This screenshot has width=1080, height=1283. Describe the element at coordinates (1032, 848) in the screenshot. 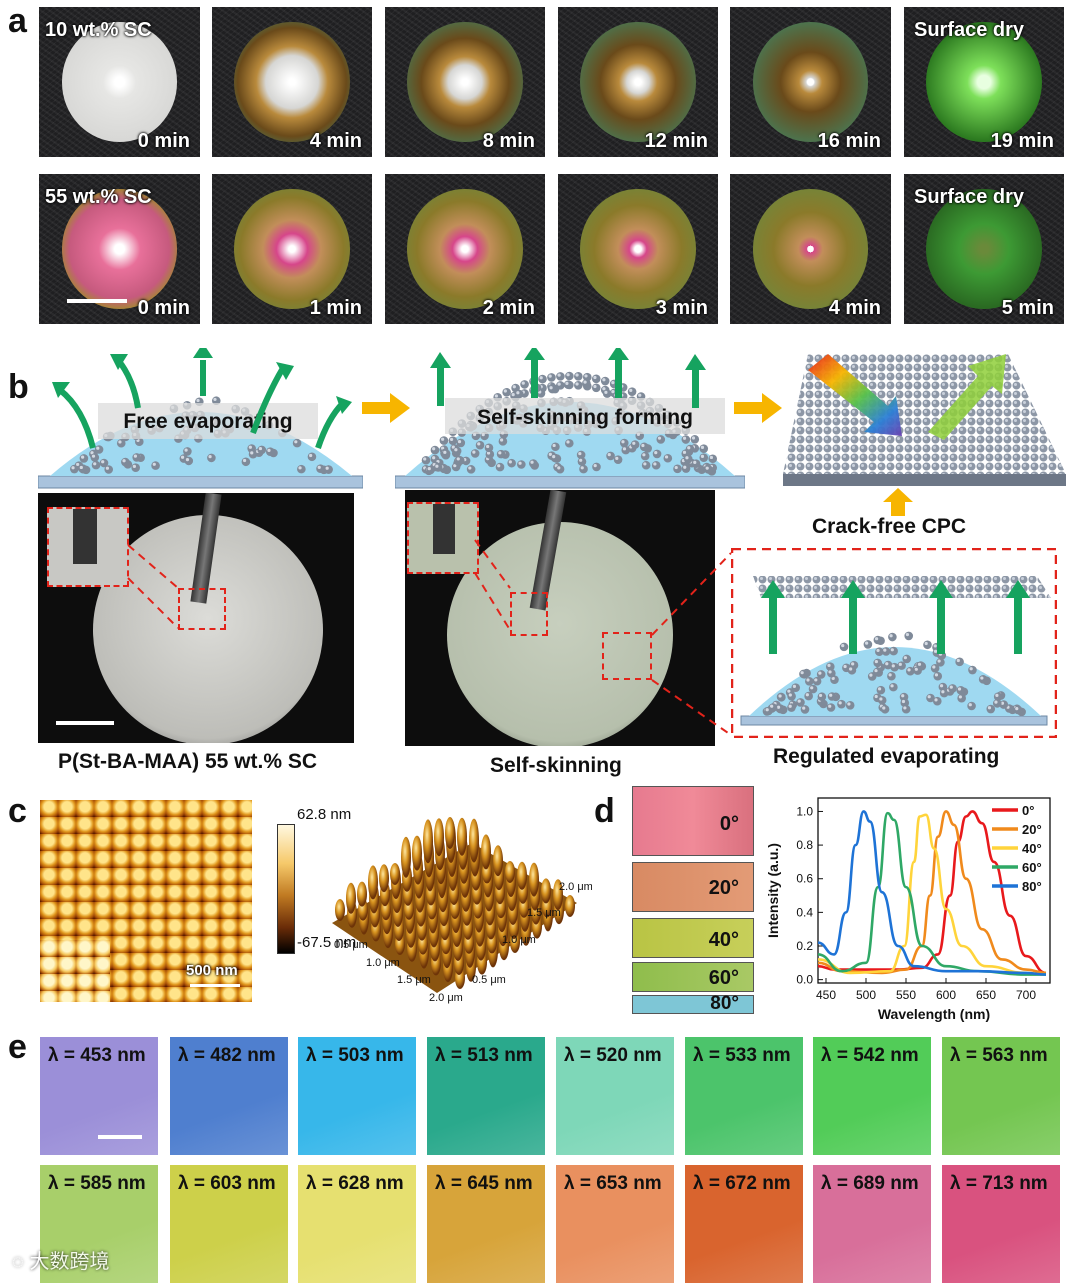

I see `legend-label: 40°` at that location.